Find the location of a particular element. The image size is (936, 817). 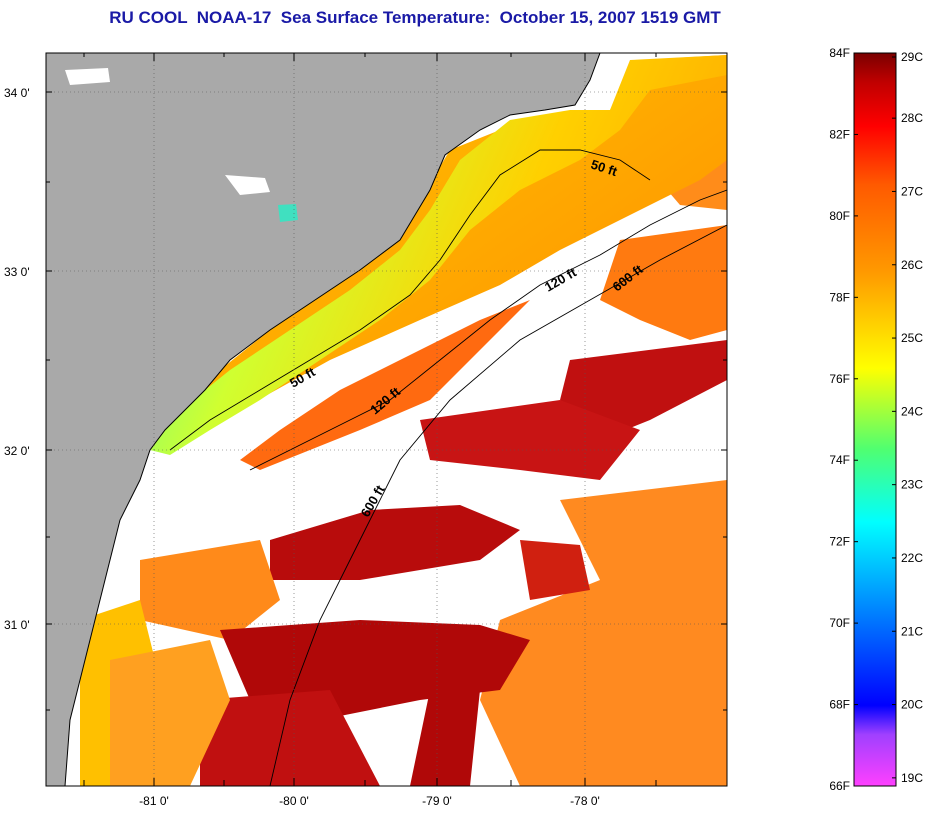

lon-label-80: -80 0' is located at coordinates (294, 801).